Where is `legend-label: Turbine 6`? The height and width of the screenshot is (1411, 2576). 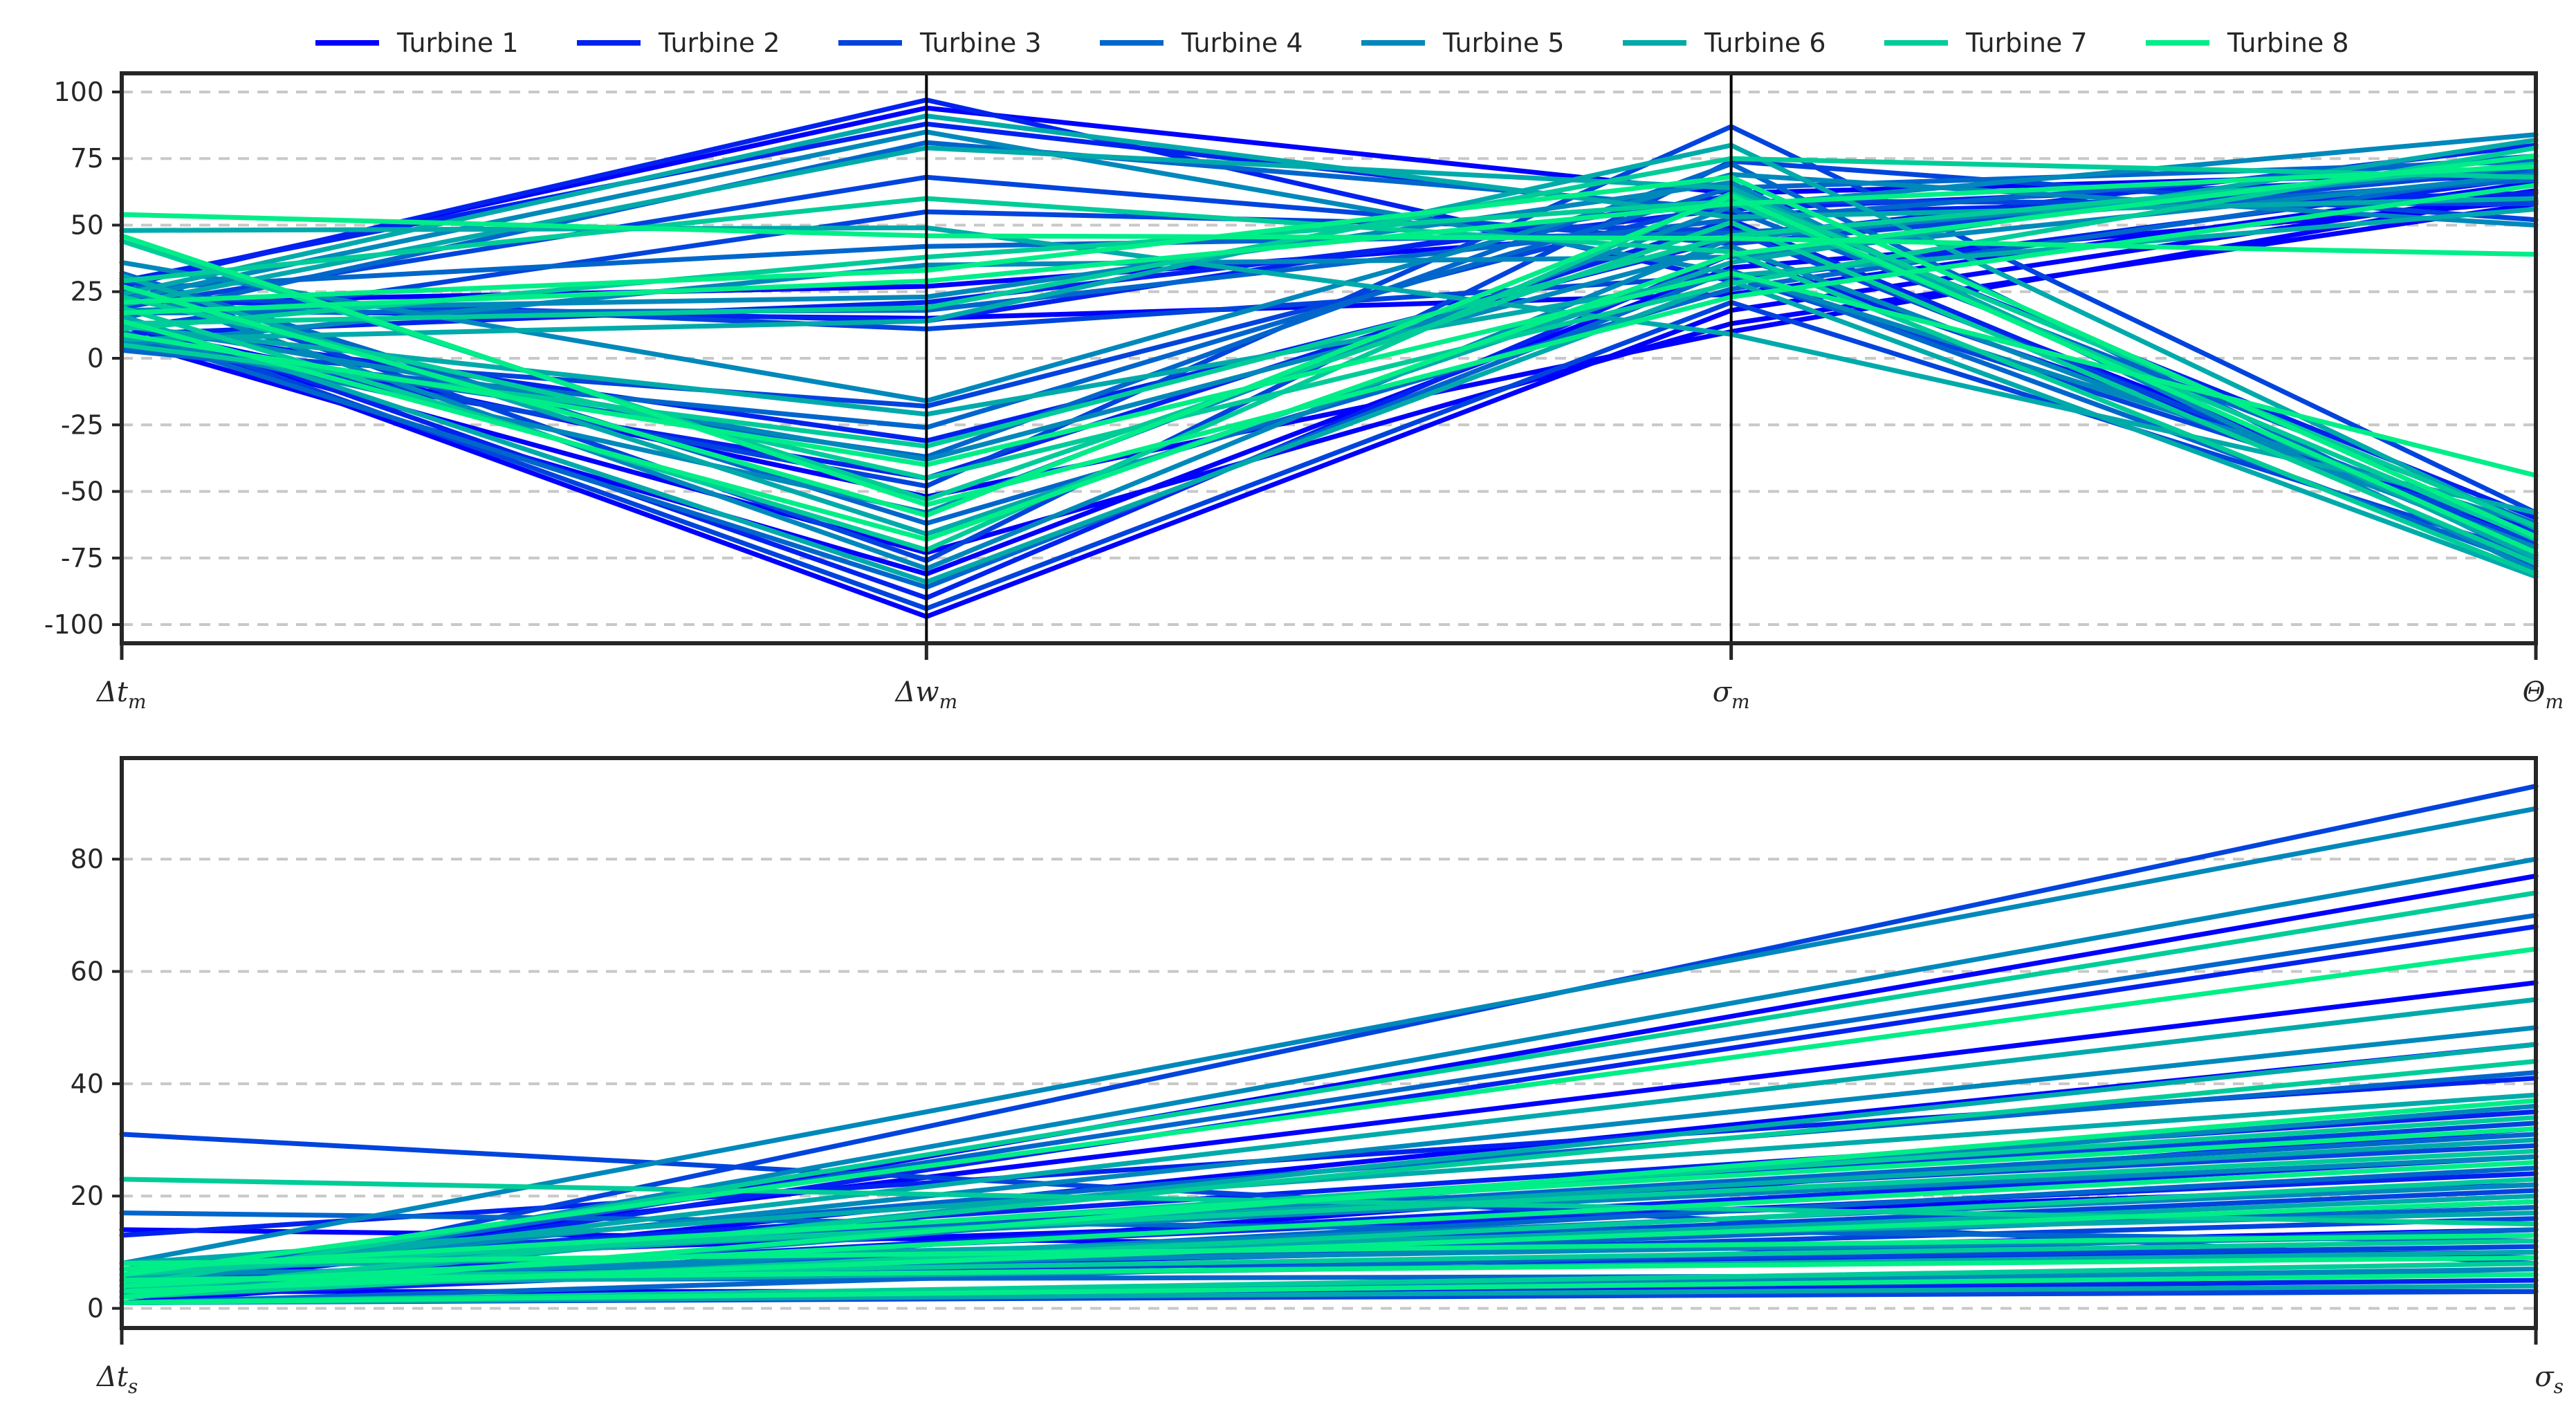
legend-label: Turbine 6 is located at coordinates (1765, 43).